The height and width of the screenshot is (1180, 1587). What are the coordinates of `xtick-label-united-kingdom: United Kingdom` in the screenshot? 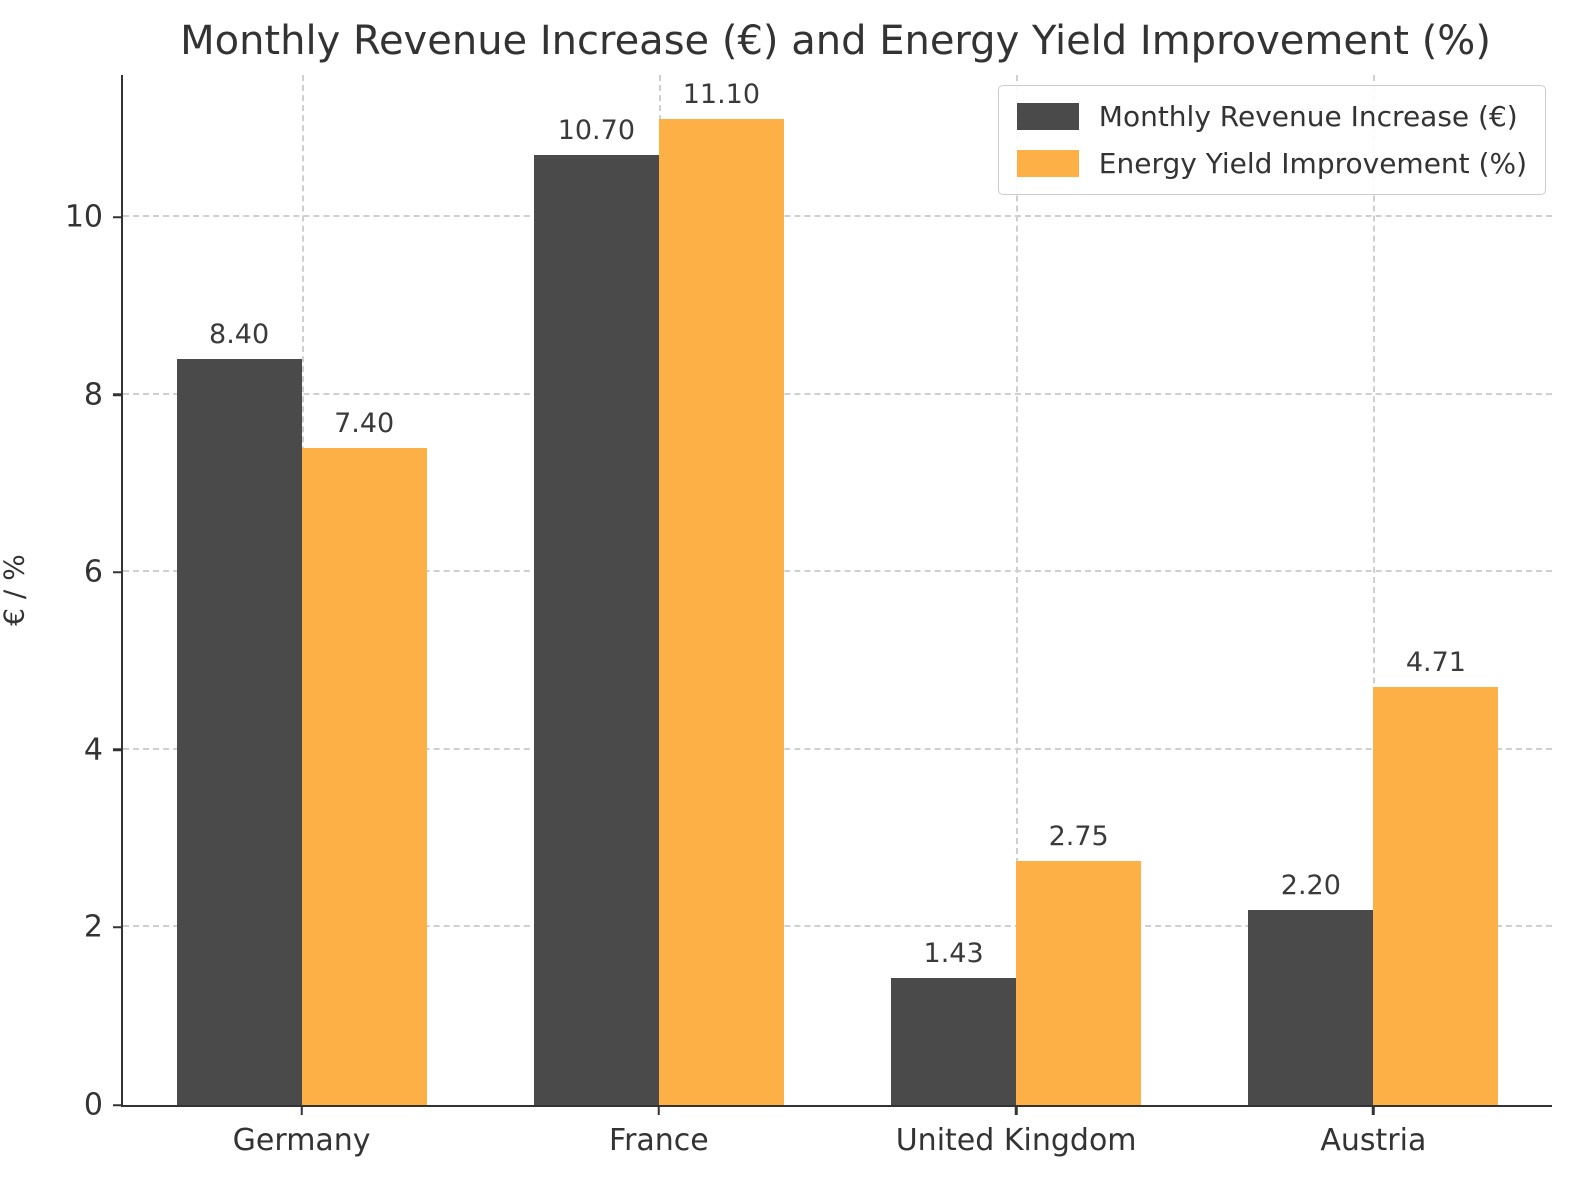 It's located at (1016, 1140).